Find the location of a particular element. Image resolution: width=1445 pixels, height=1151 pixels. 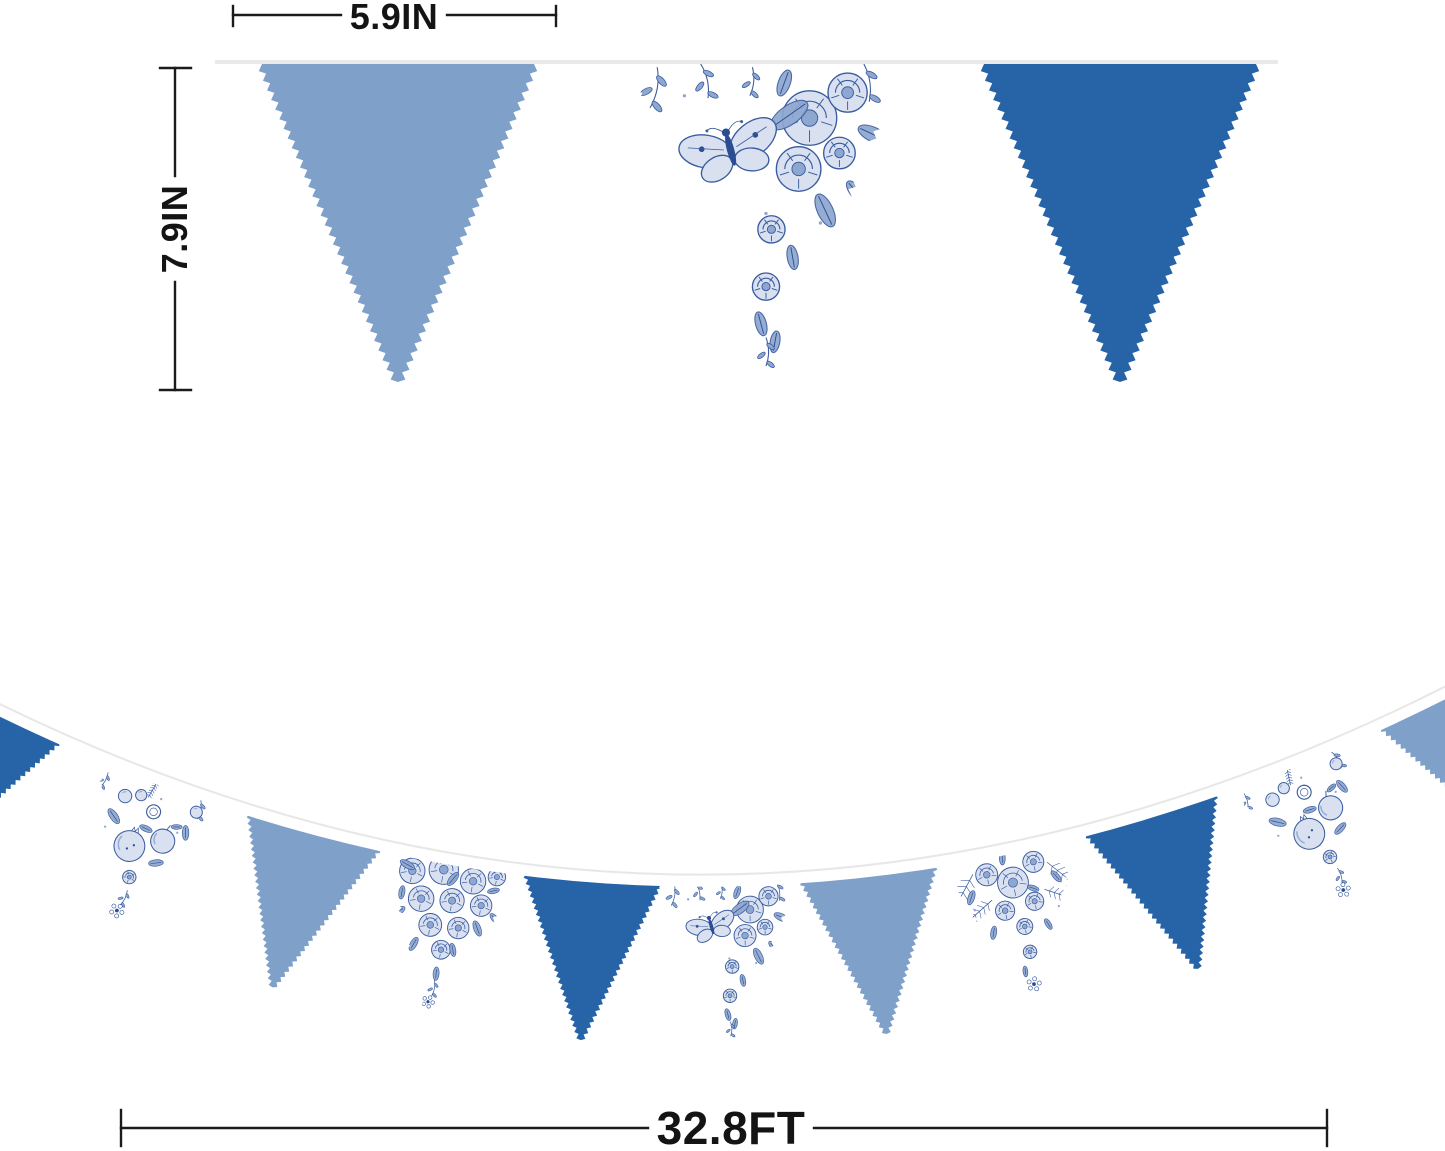

pennant-flag-toile-rose is located at coordinates (454, 936).